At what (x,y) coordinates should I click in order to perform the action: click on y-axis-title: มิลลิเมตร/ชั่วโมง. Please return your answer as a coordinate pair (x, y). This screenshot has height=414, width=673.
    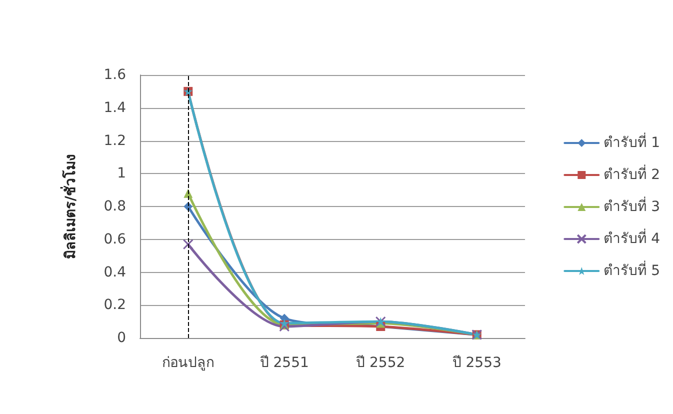
    Looking at the image, I should click on (69, 207).